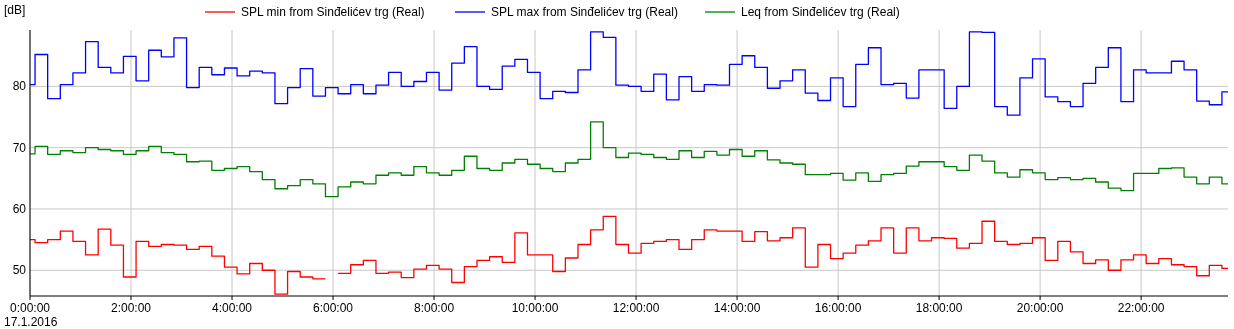 The width and height of the screenshot is (1234, 329). I want to click on x-tick-label: 10:00:00, so click(535, 308).